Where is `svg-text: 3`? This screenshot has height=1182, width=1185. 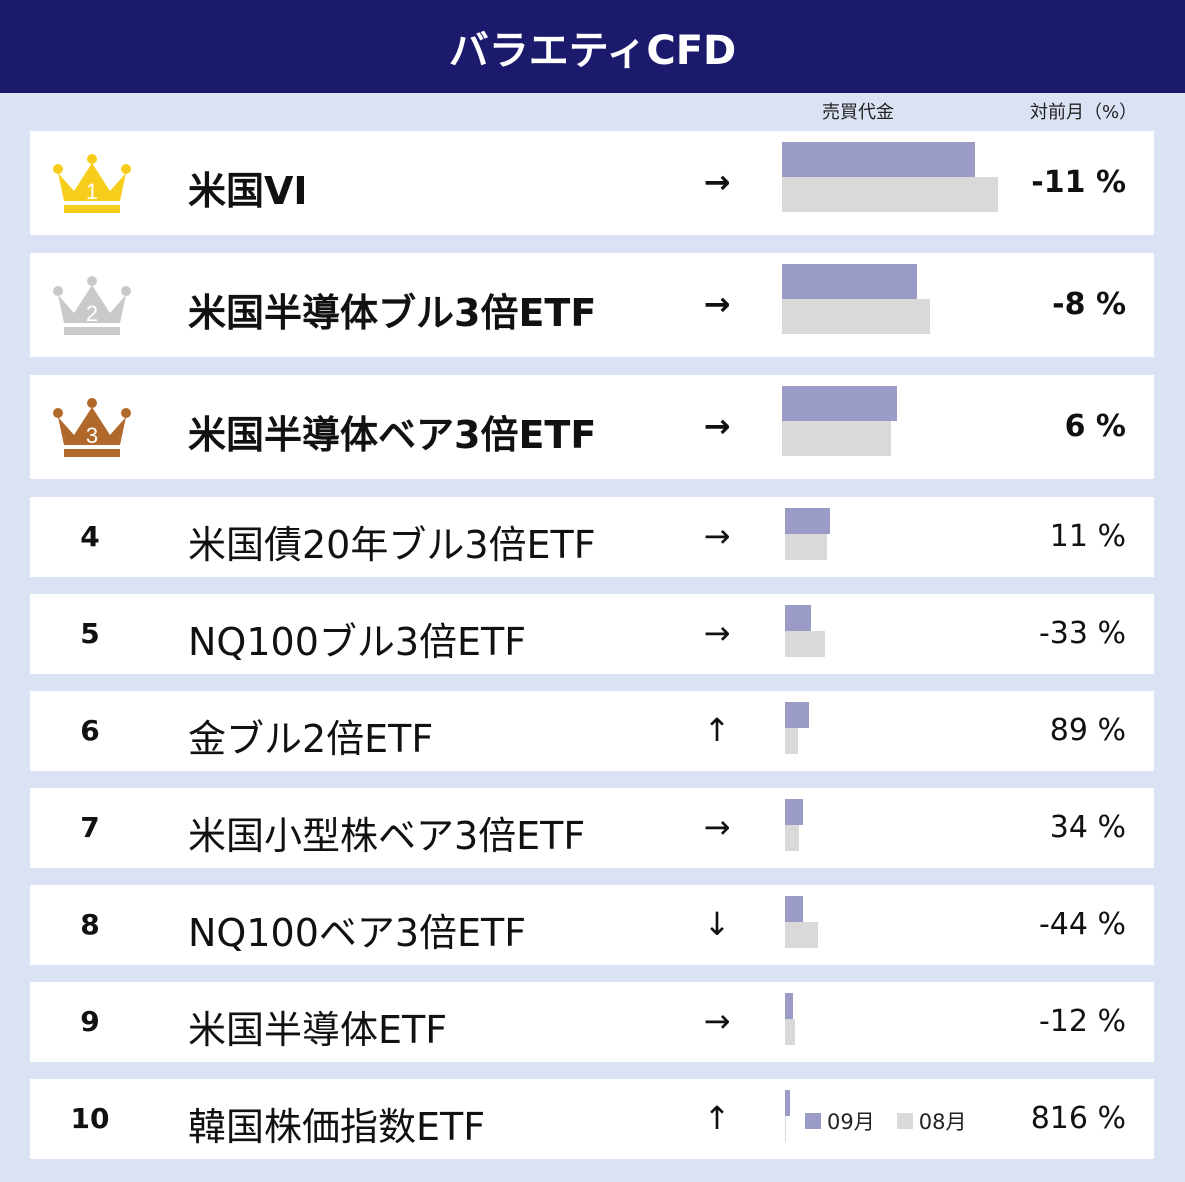
svg-text: 3 is located at coordinates (92, 435).